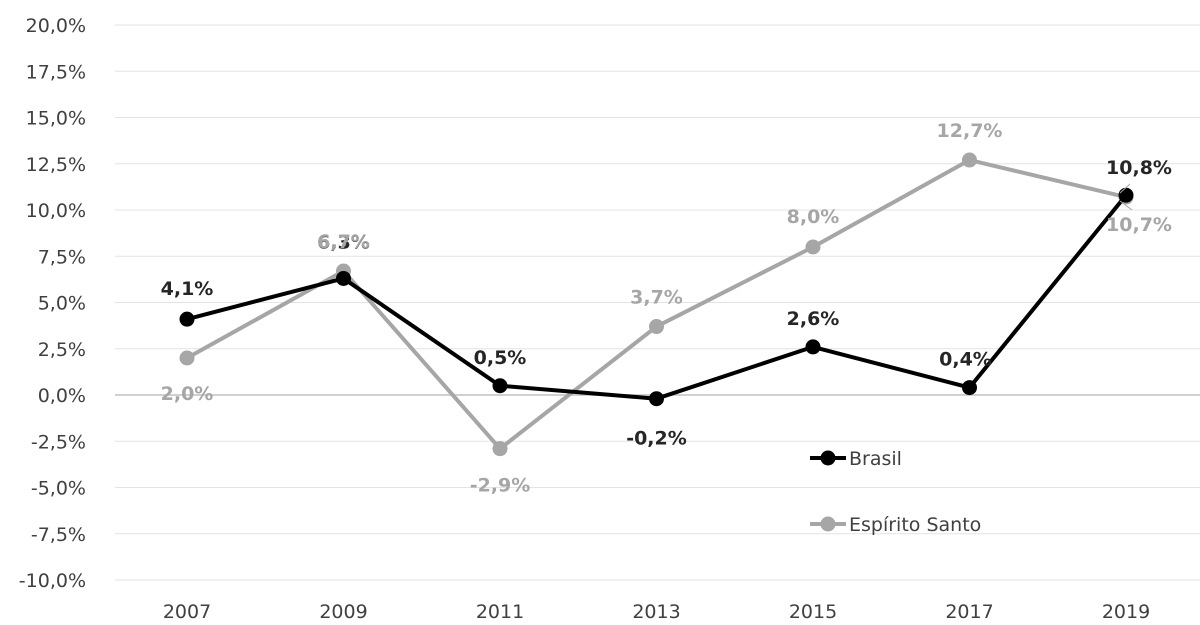 Image resolution: width=1200 pixels, height=625 pixels. What do you see at coordinates (965, 360) in the screenshot?
I see `data-label: 0,4%` at bounding box center [965, 360].